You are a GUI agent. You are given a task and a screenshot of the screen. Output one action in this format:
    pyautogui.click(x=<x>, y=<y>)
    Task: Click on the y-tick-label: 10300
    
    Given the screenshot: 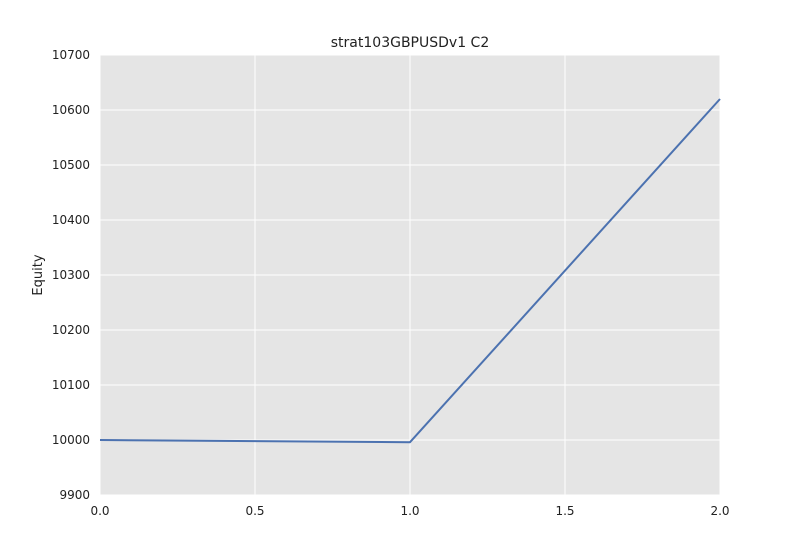 What is the action you would take?
    pyautogui.click(x=71, y=275)
    